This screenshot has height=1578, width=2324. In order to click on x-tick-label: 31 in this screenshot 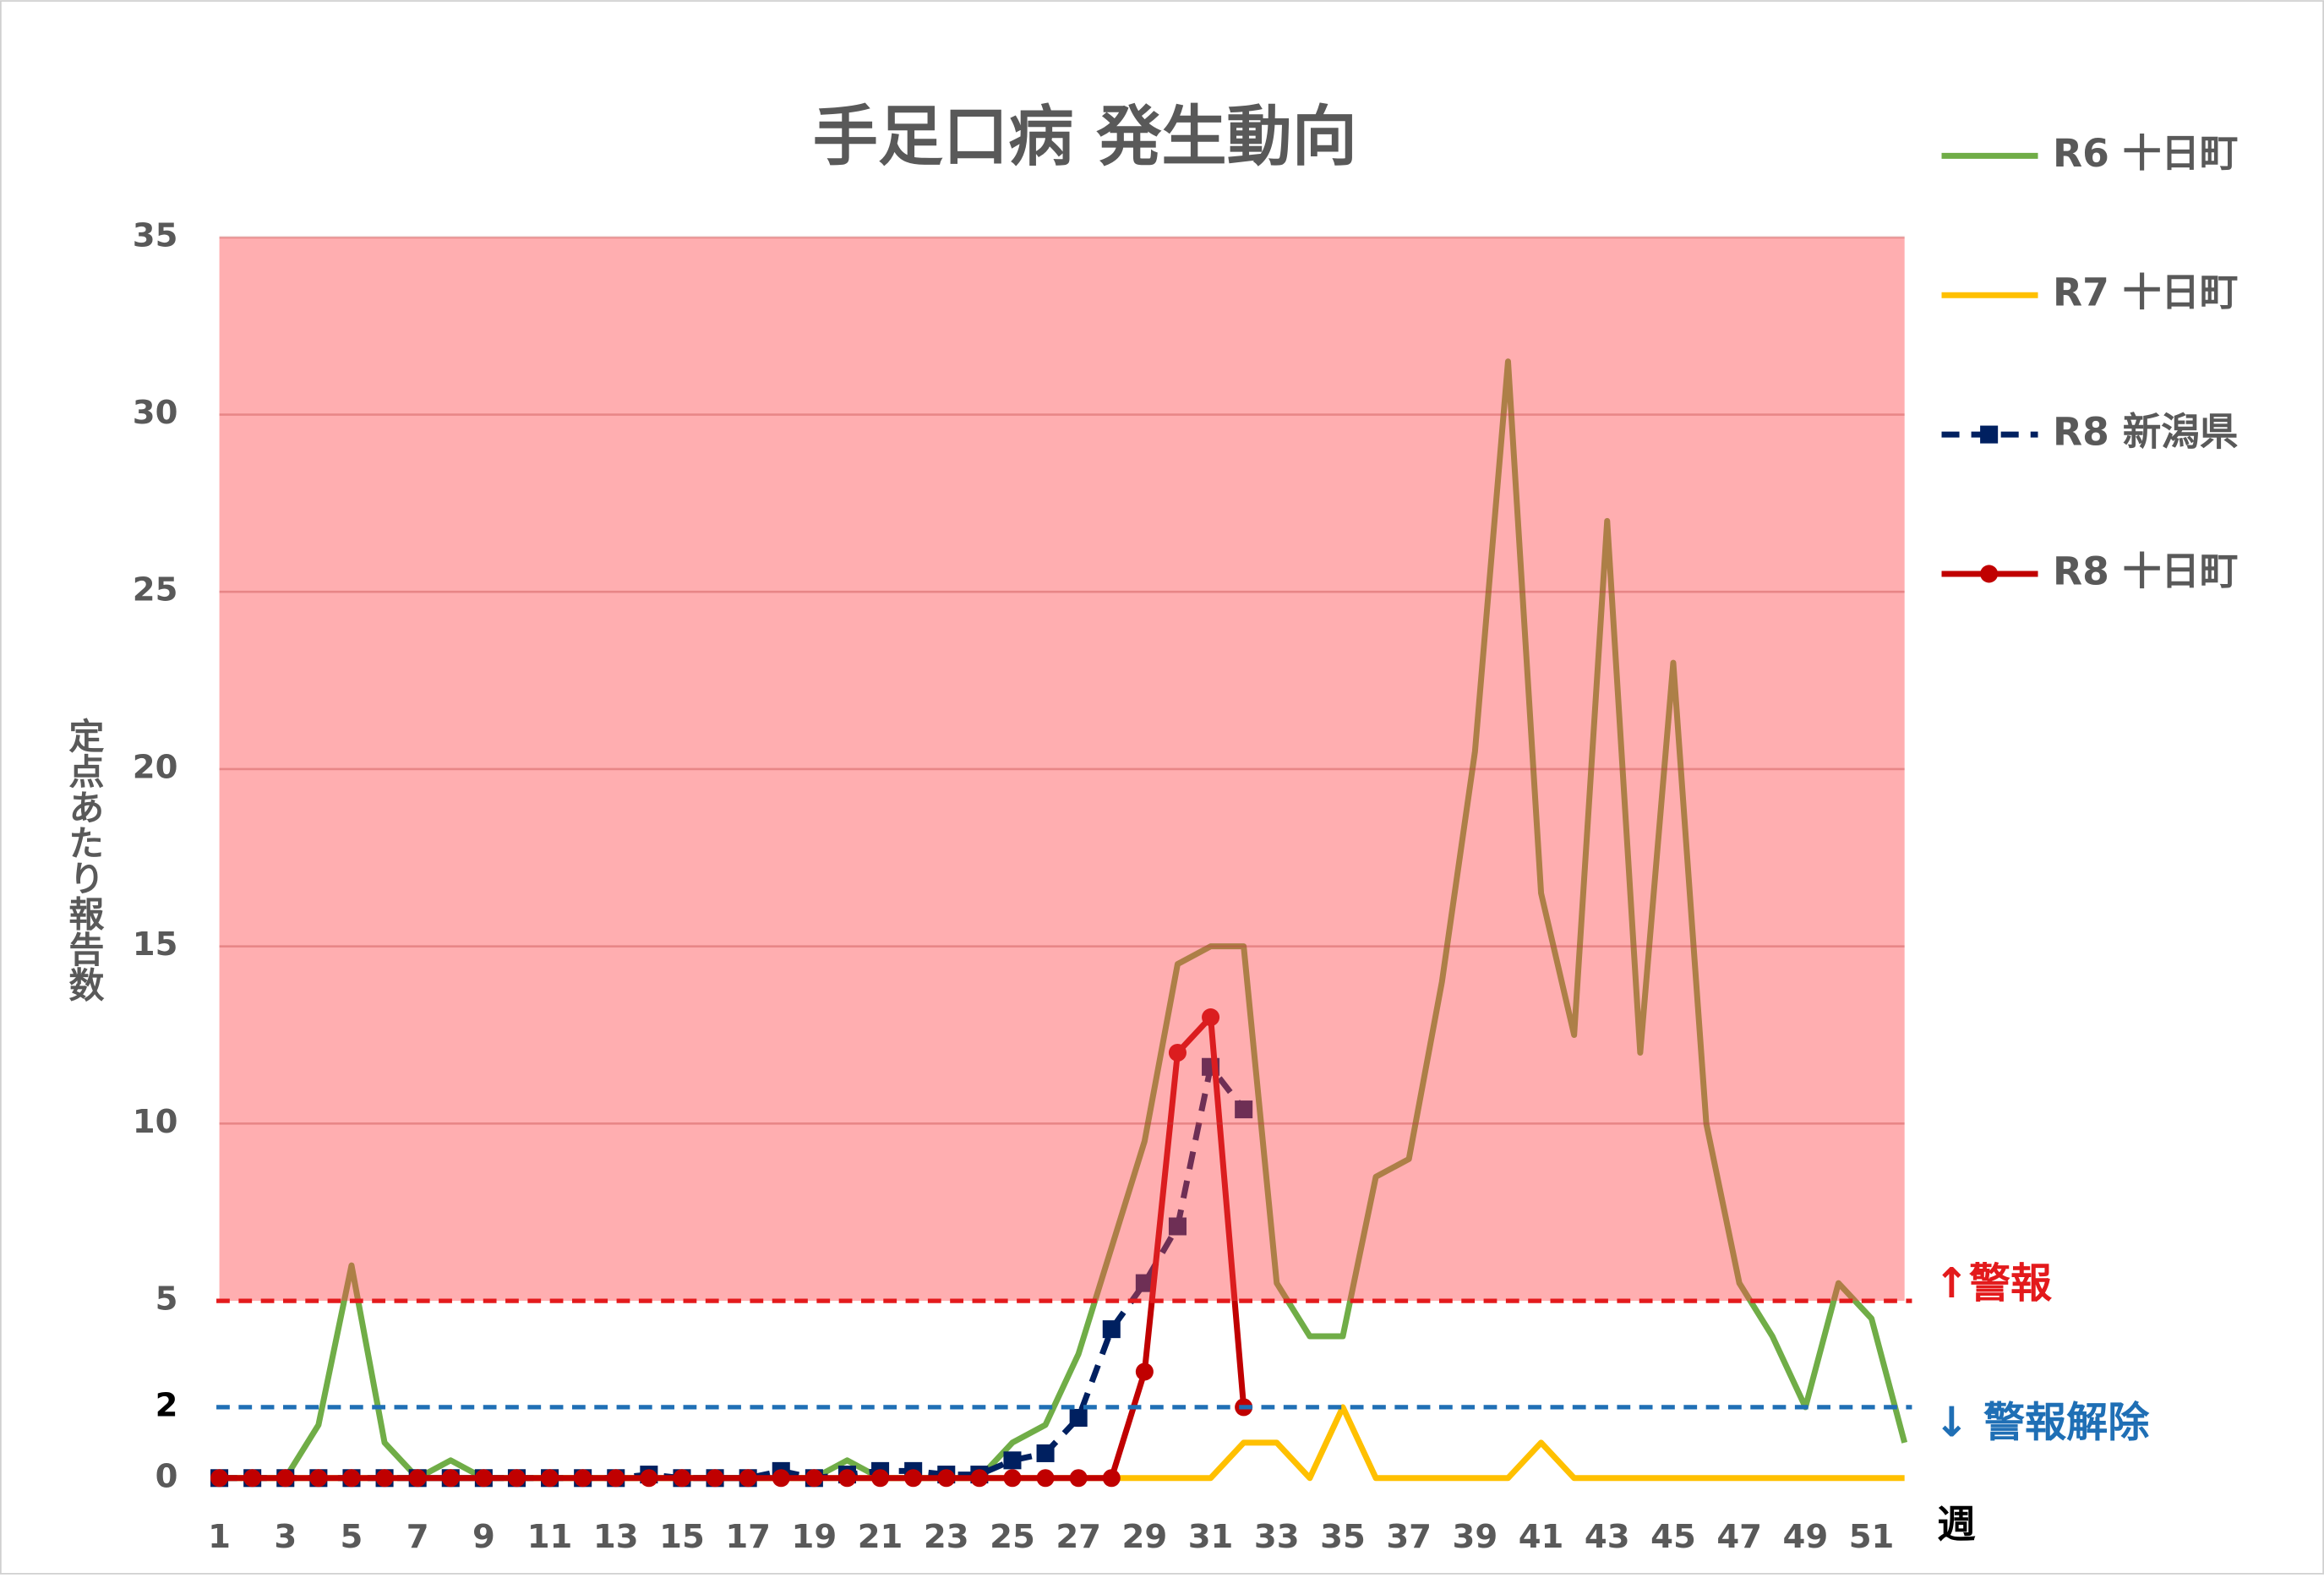, I will do `click(1211, 1537)`.